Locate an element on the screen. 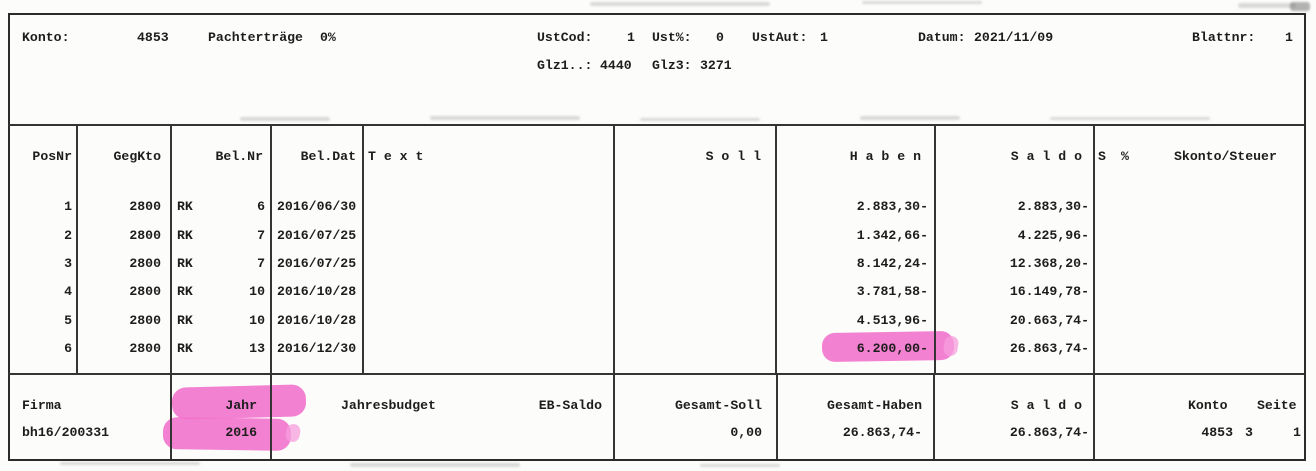 Image resolution: width=1316 pixels, height=471 pixels. footer-eb-saldo-label: EB-Saldo is located at coordinates (570, 405).